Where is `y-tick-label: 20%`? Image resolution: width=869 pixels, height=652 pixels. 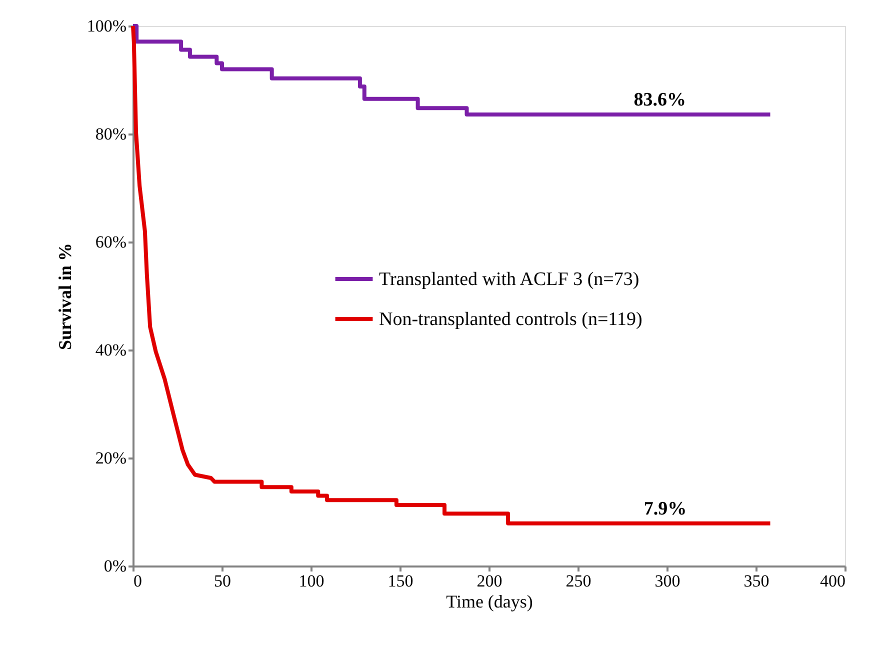
y-tick-label: 20% is located at coordinates (110, 458).